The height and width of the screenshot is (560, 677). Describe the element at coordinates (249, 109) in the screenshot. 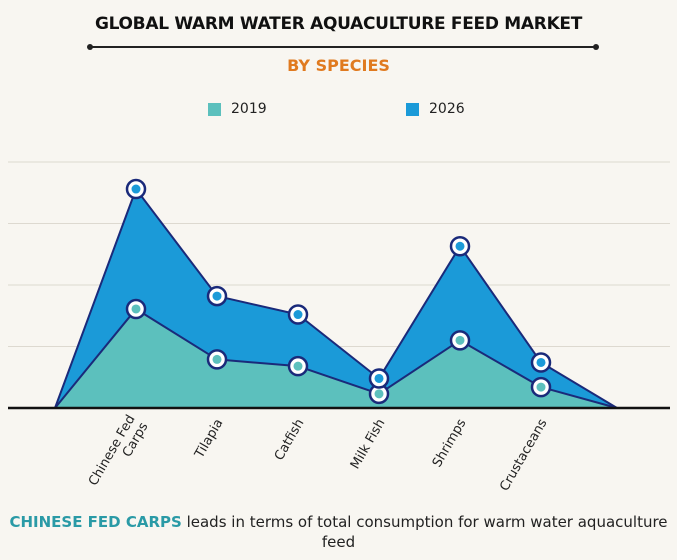

I see `legend-label-2019: 2019` at that location.